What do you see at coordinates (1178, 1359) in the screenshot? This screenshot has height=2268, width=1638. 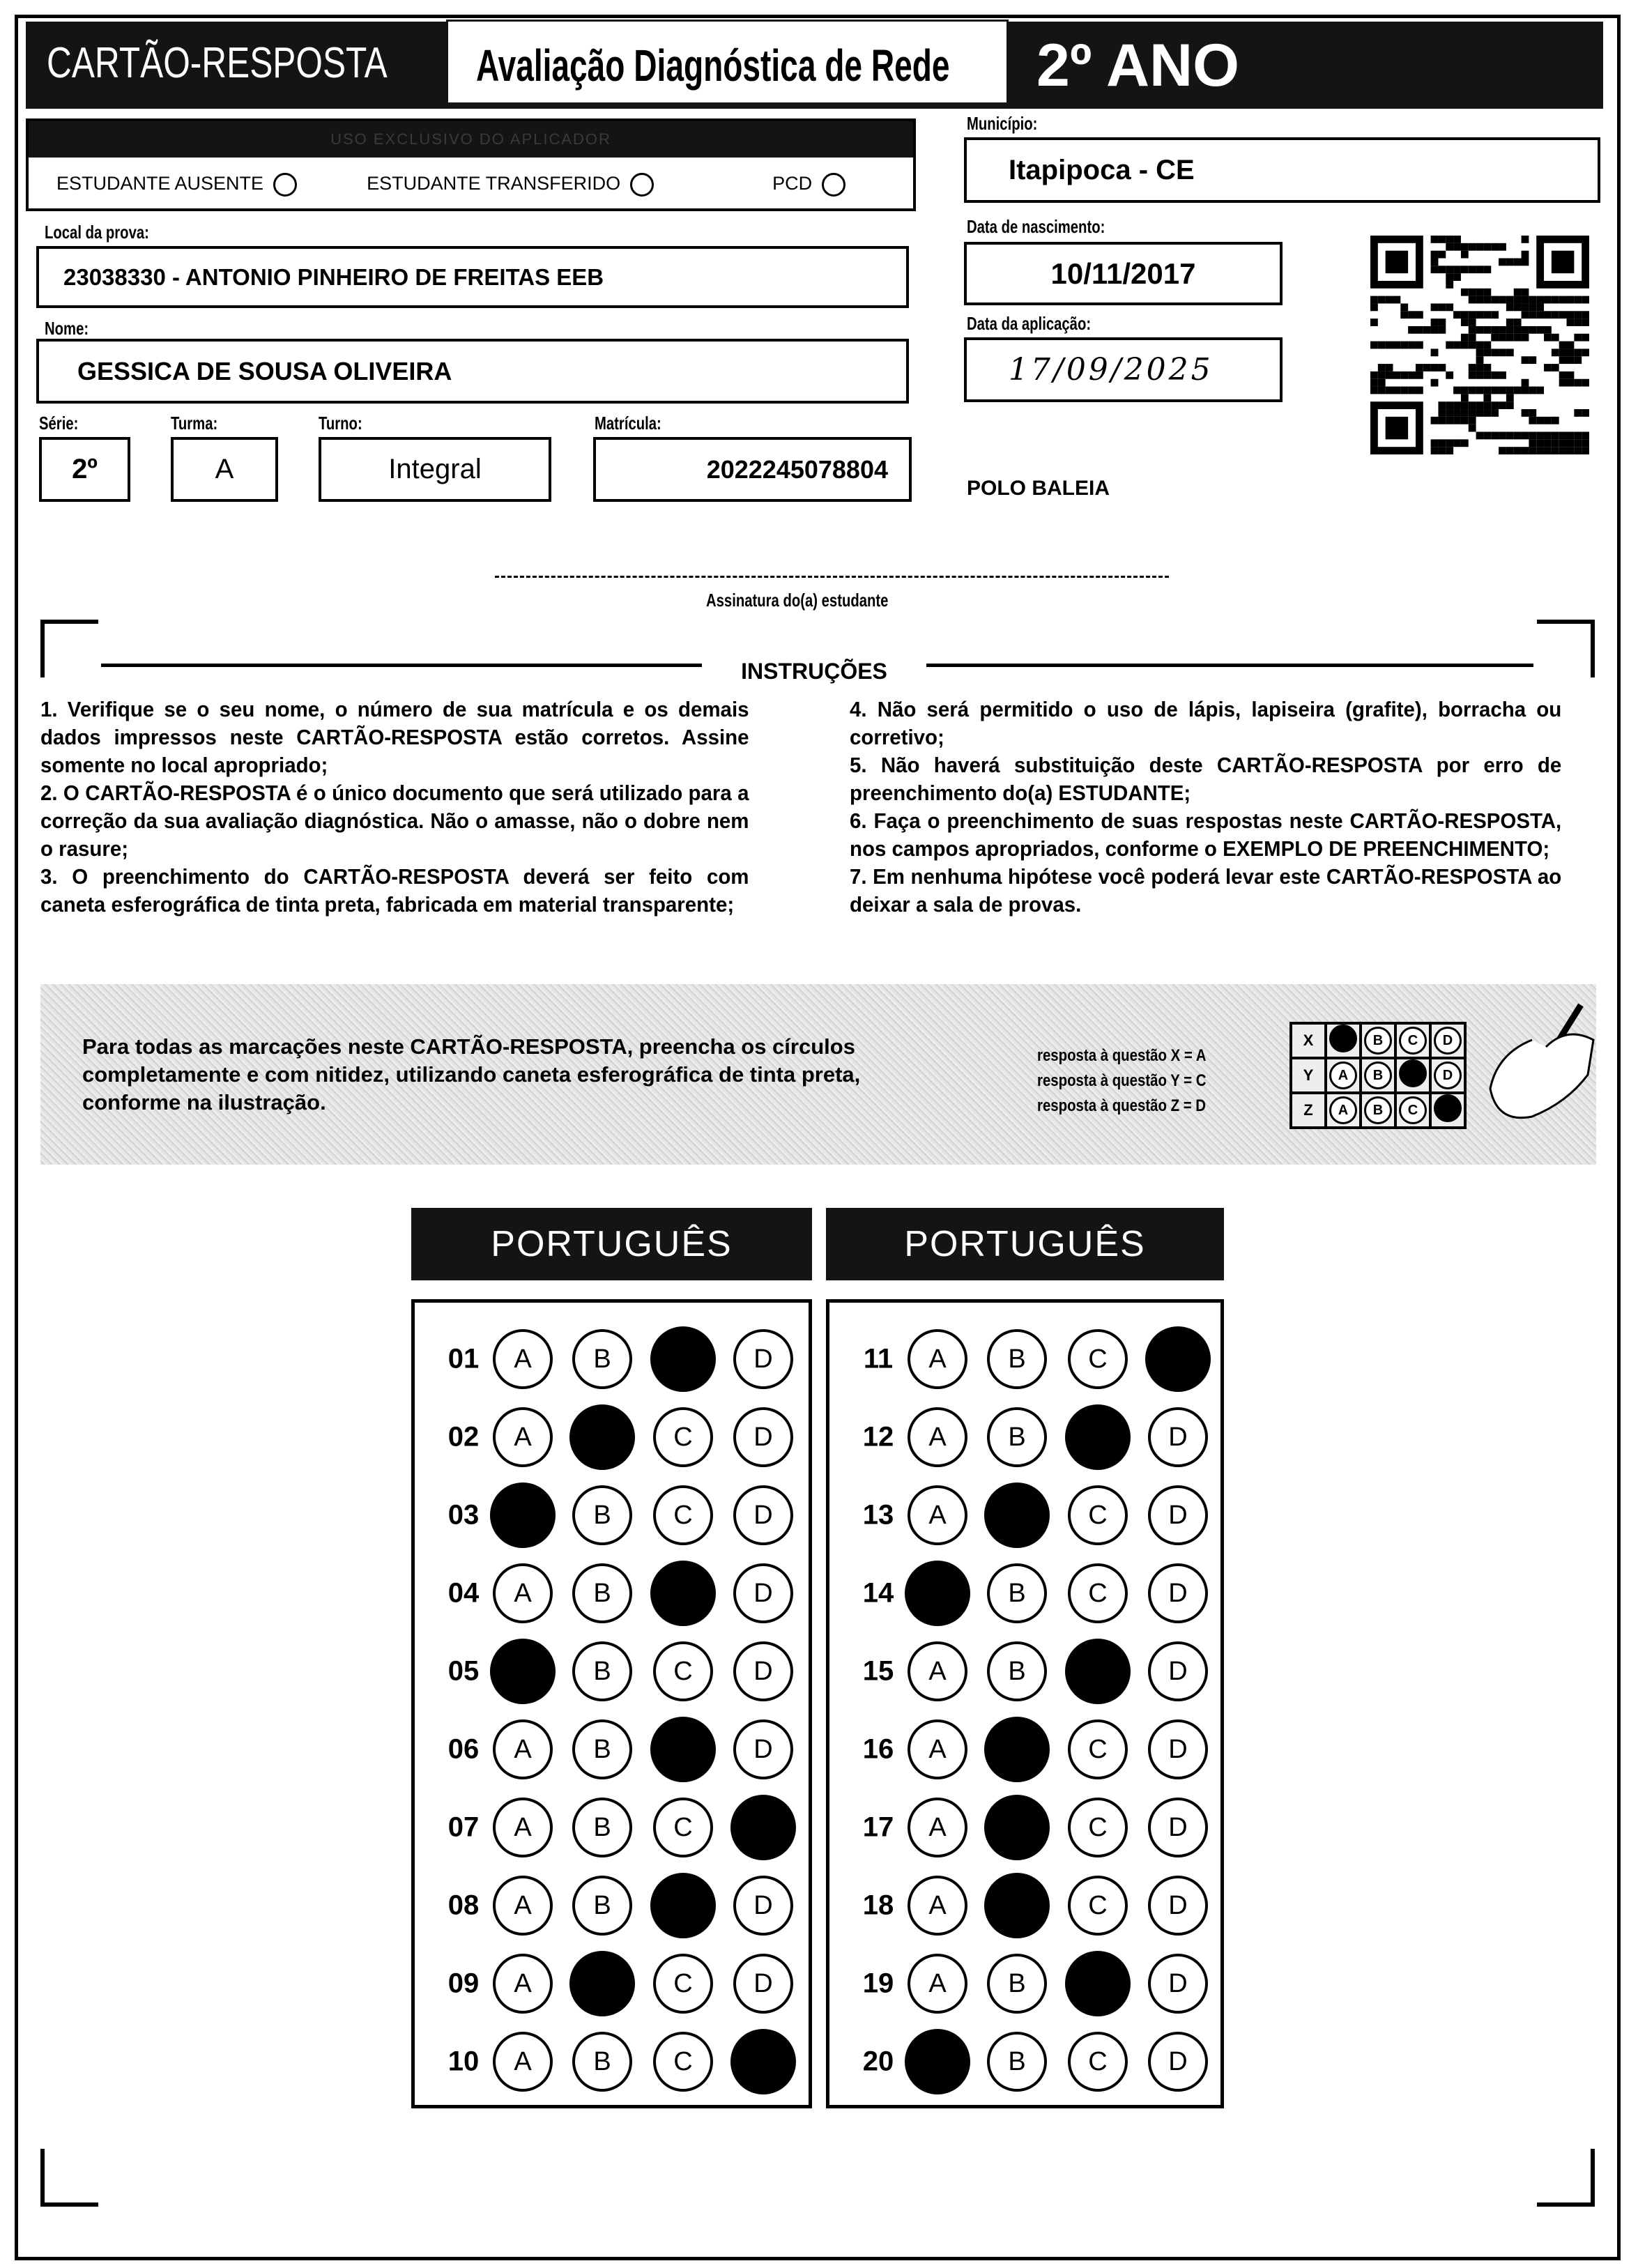 I see `answer-bubble-11-d` at bounding box center [1178, 1359].